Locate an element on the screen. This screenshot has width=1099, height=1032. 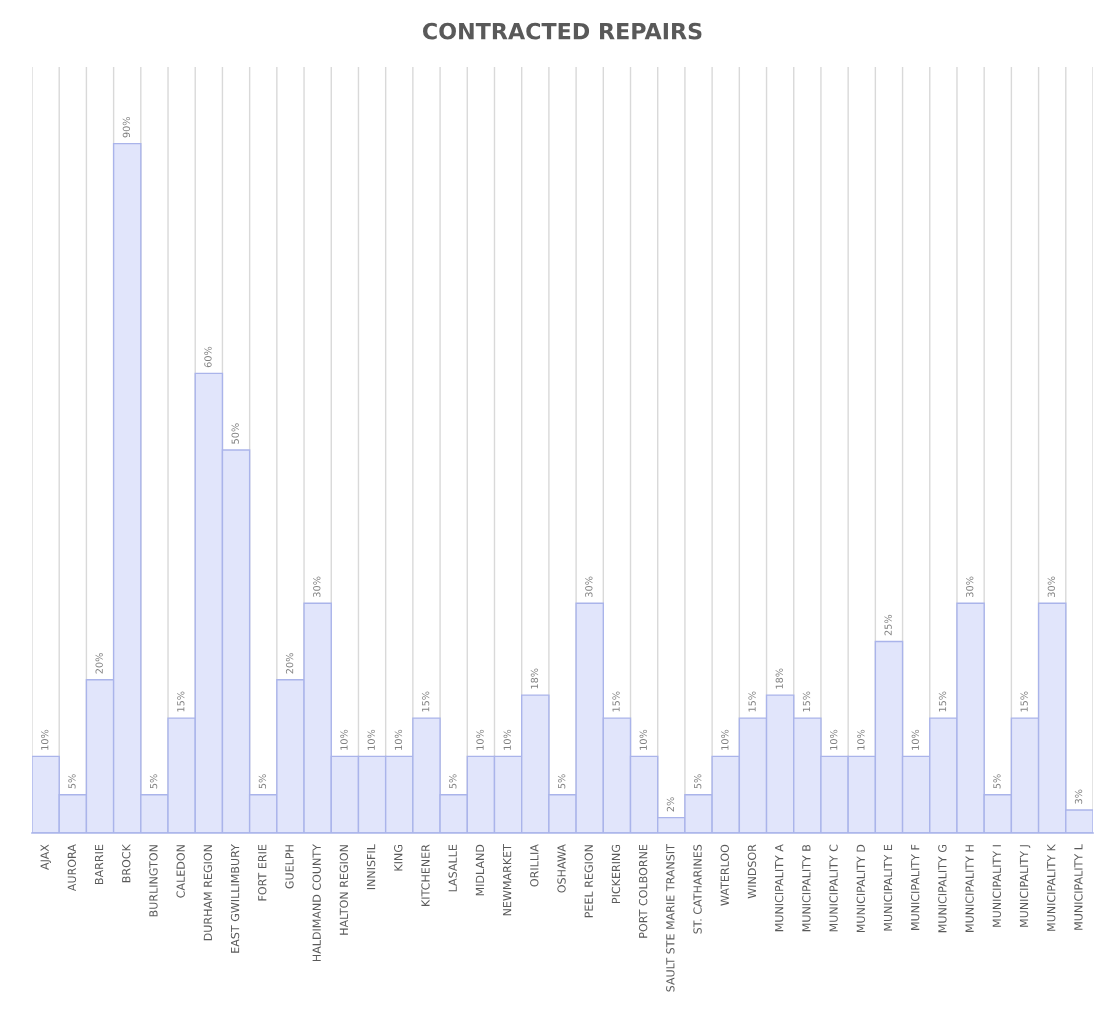
x-tick-label: KITCHENER is located at coordinates (425, 875).